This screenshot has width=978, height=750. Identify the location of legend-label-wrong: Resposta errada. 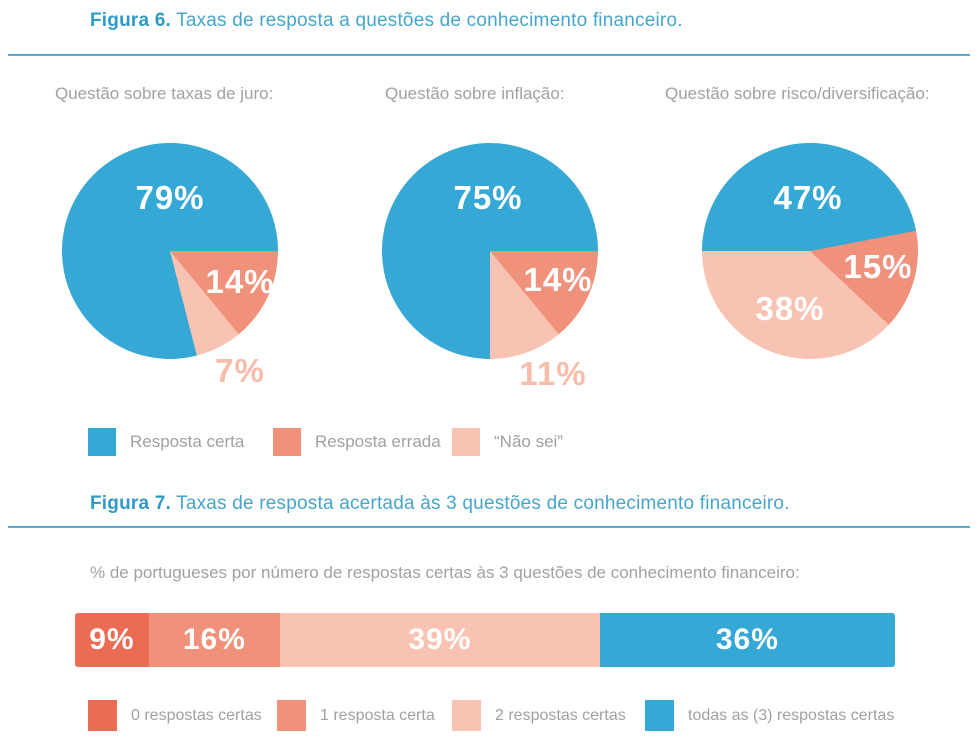
(378, 441).